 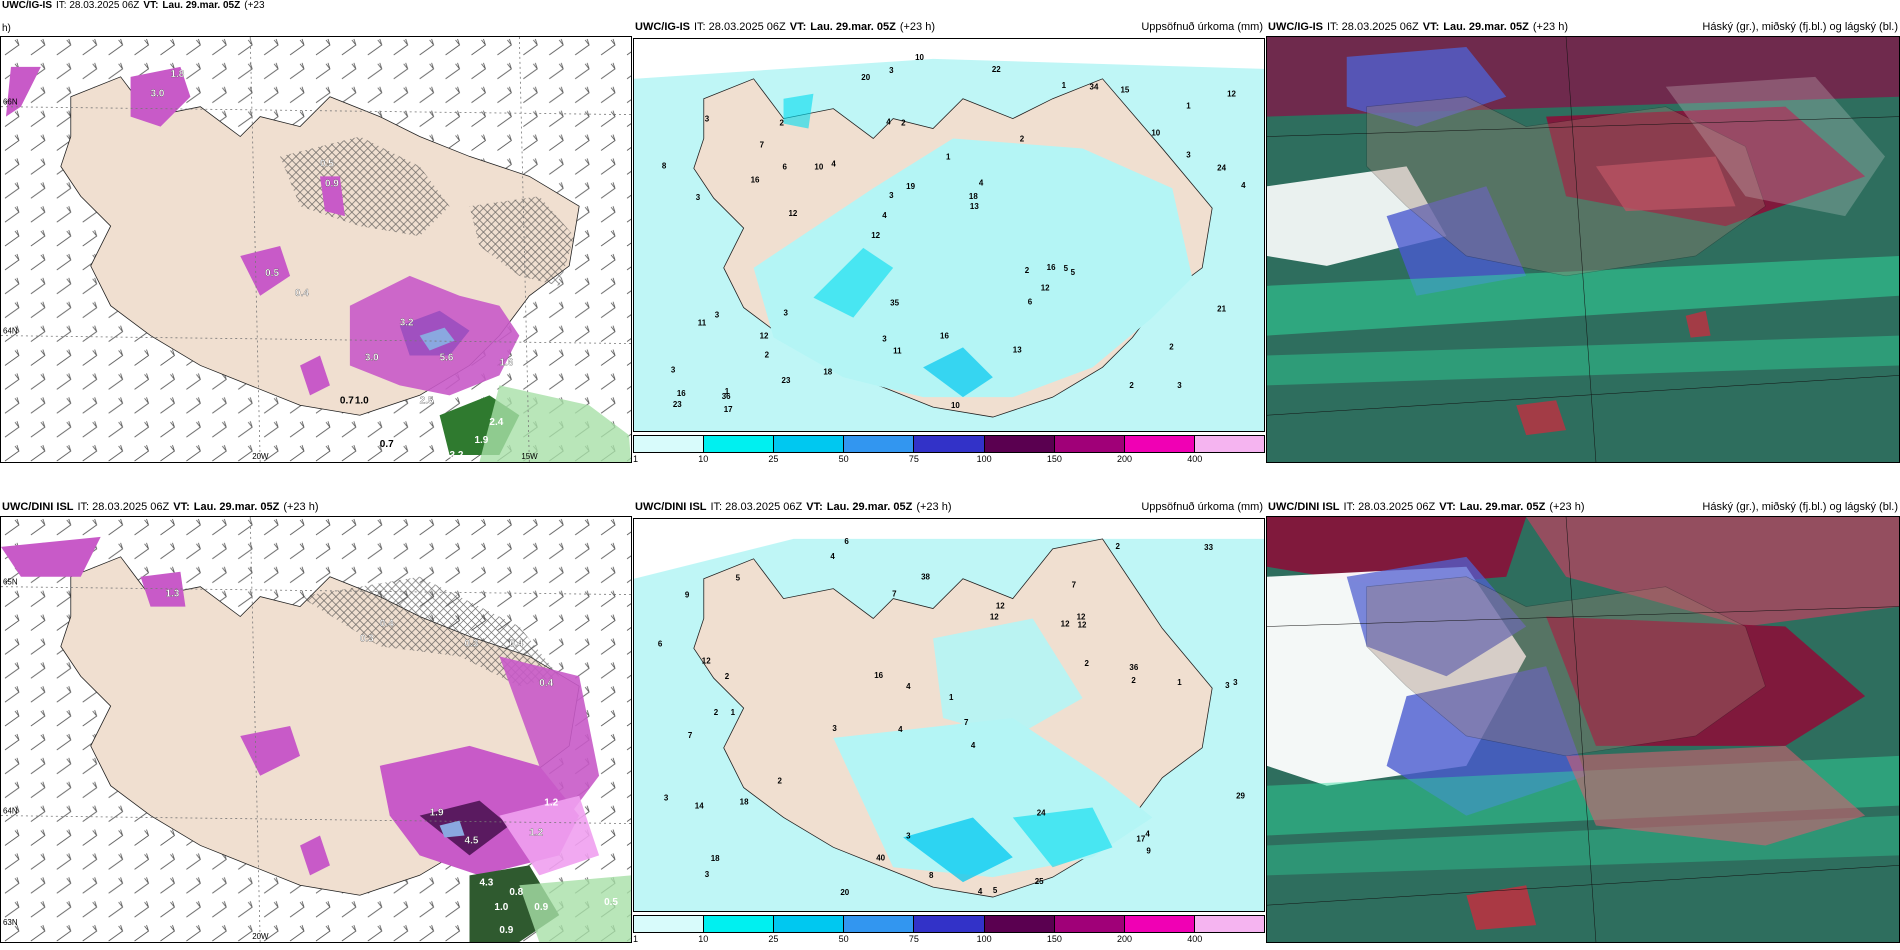 I want to click on snow-value-label: 5.6, so click(x=447, y=357).